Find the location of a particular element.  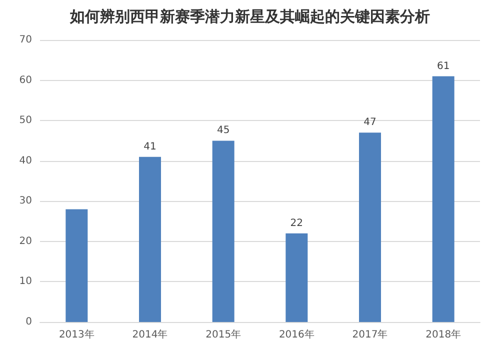

data-label: 41 is located at coordinates (150, 146).